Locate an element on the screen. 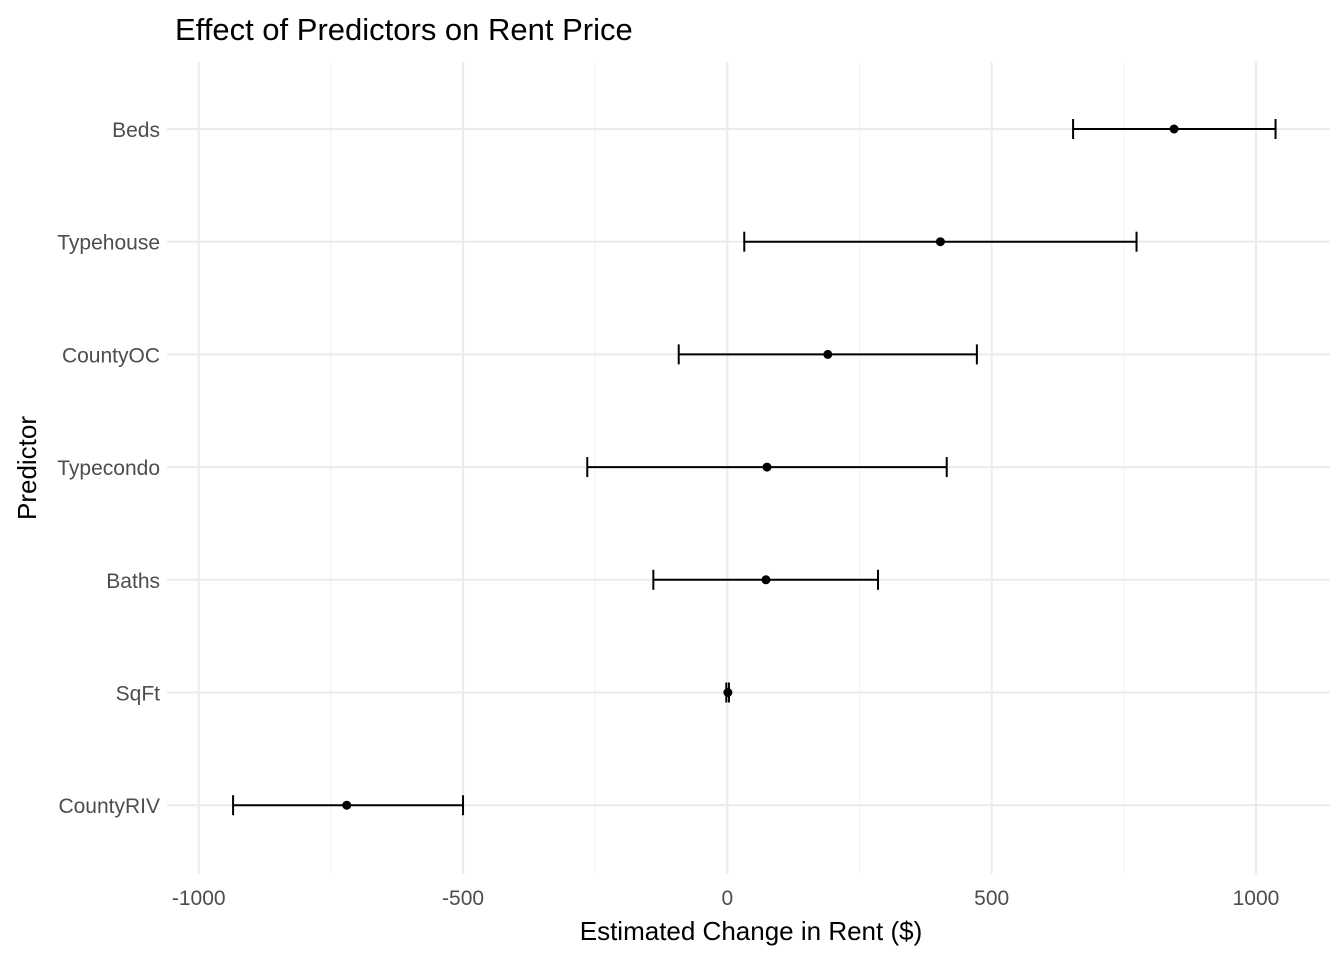  y-tick-label: Beds is located at coordinates (136, 130).